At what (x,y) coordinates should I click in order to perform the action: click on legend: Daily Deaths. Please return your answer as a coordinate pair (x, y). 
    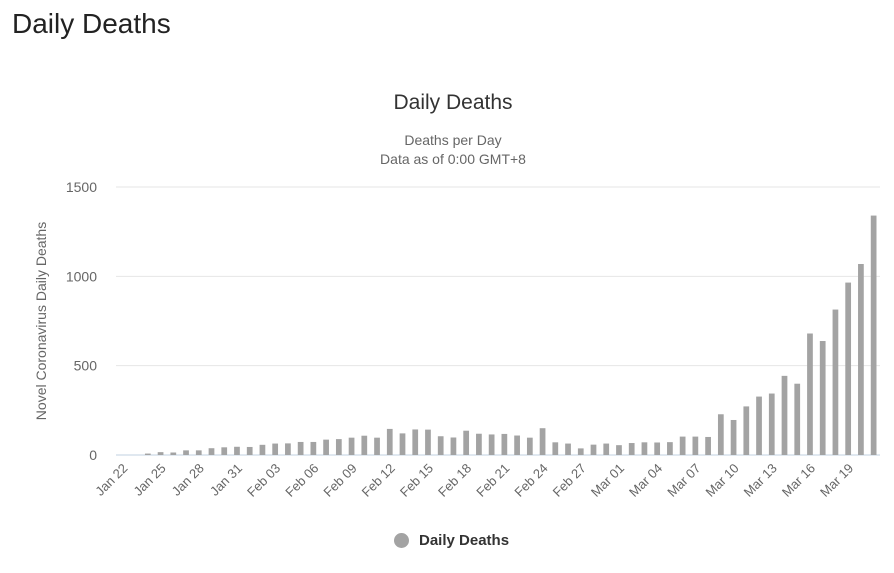
    Looking at the image, I should click on (451, 540).